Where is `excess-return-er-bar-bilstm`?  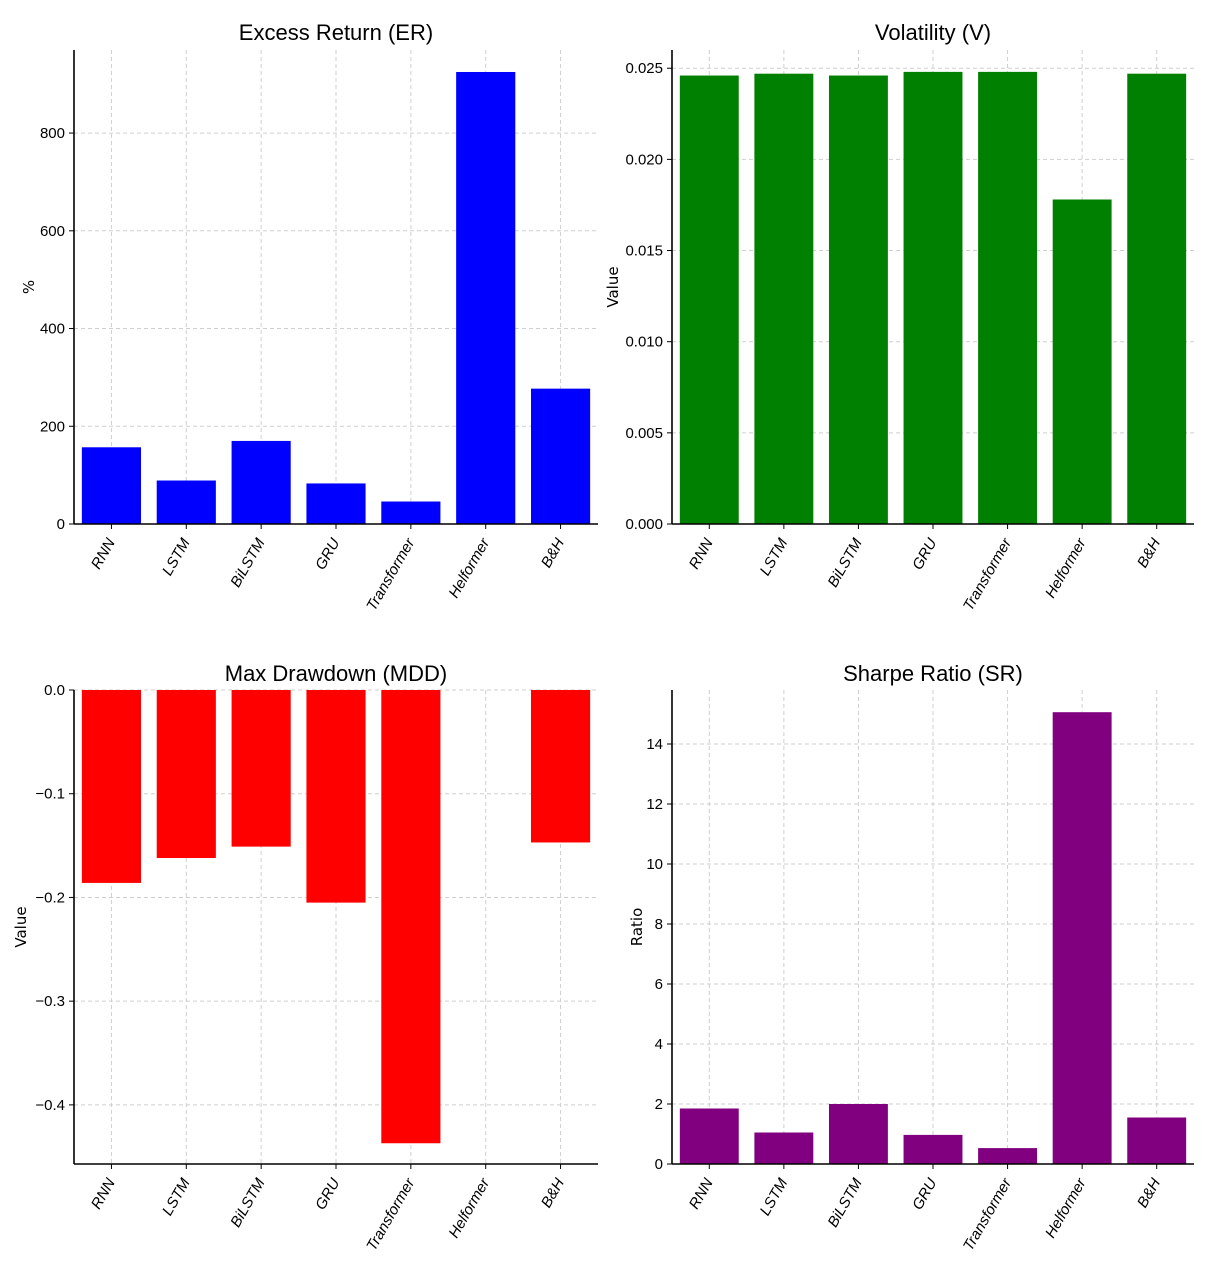 excess-return-er-bar-bilstm is located at coordinates (261, 482).